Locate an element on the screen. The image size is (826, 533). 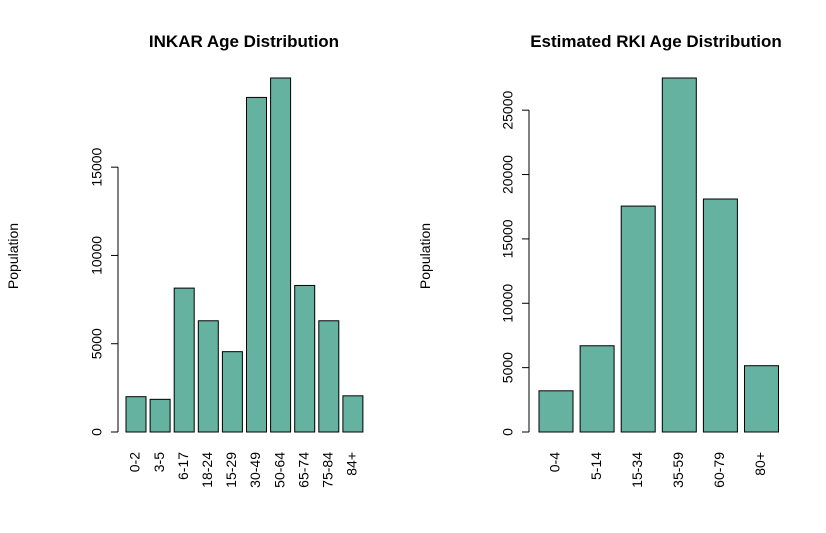
inkar-chart-title: INKAR Age Distribution is located at coordinates (244, 41).